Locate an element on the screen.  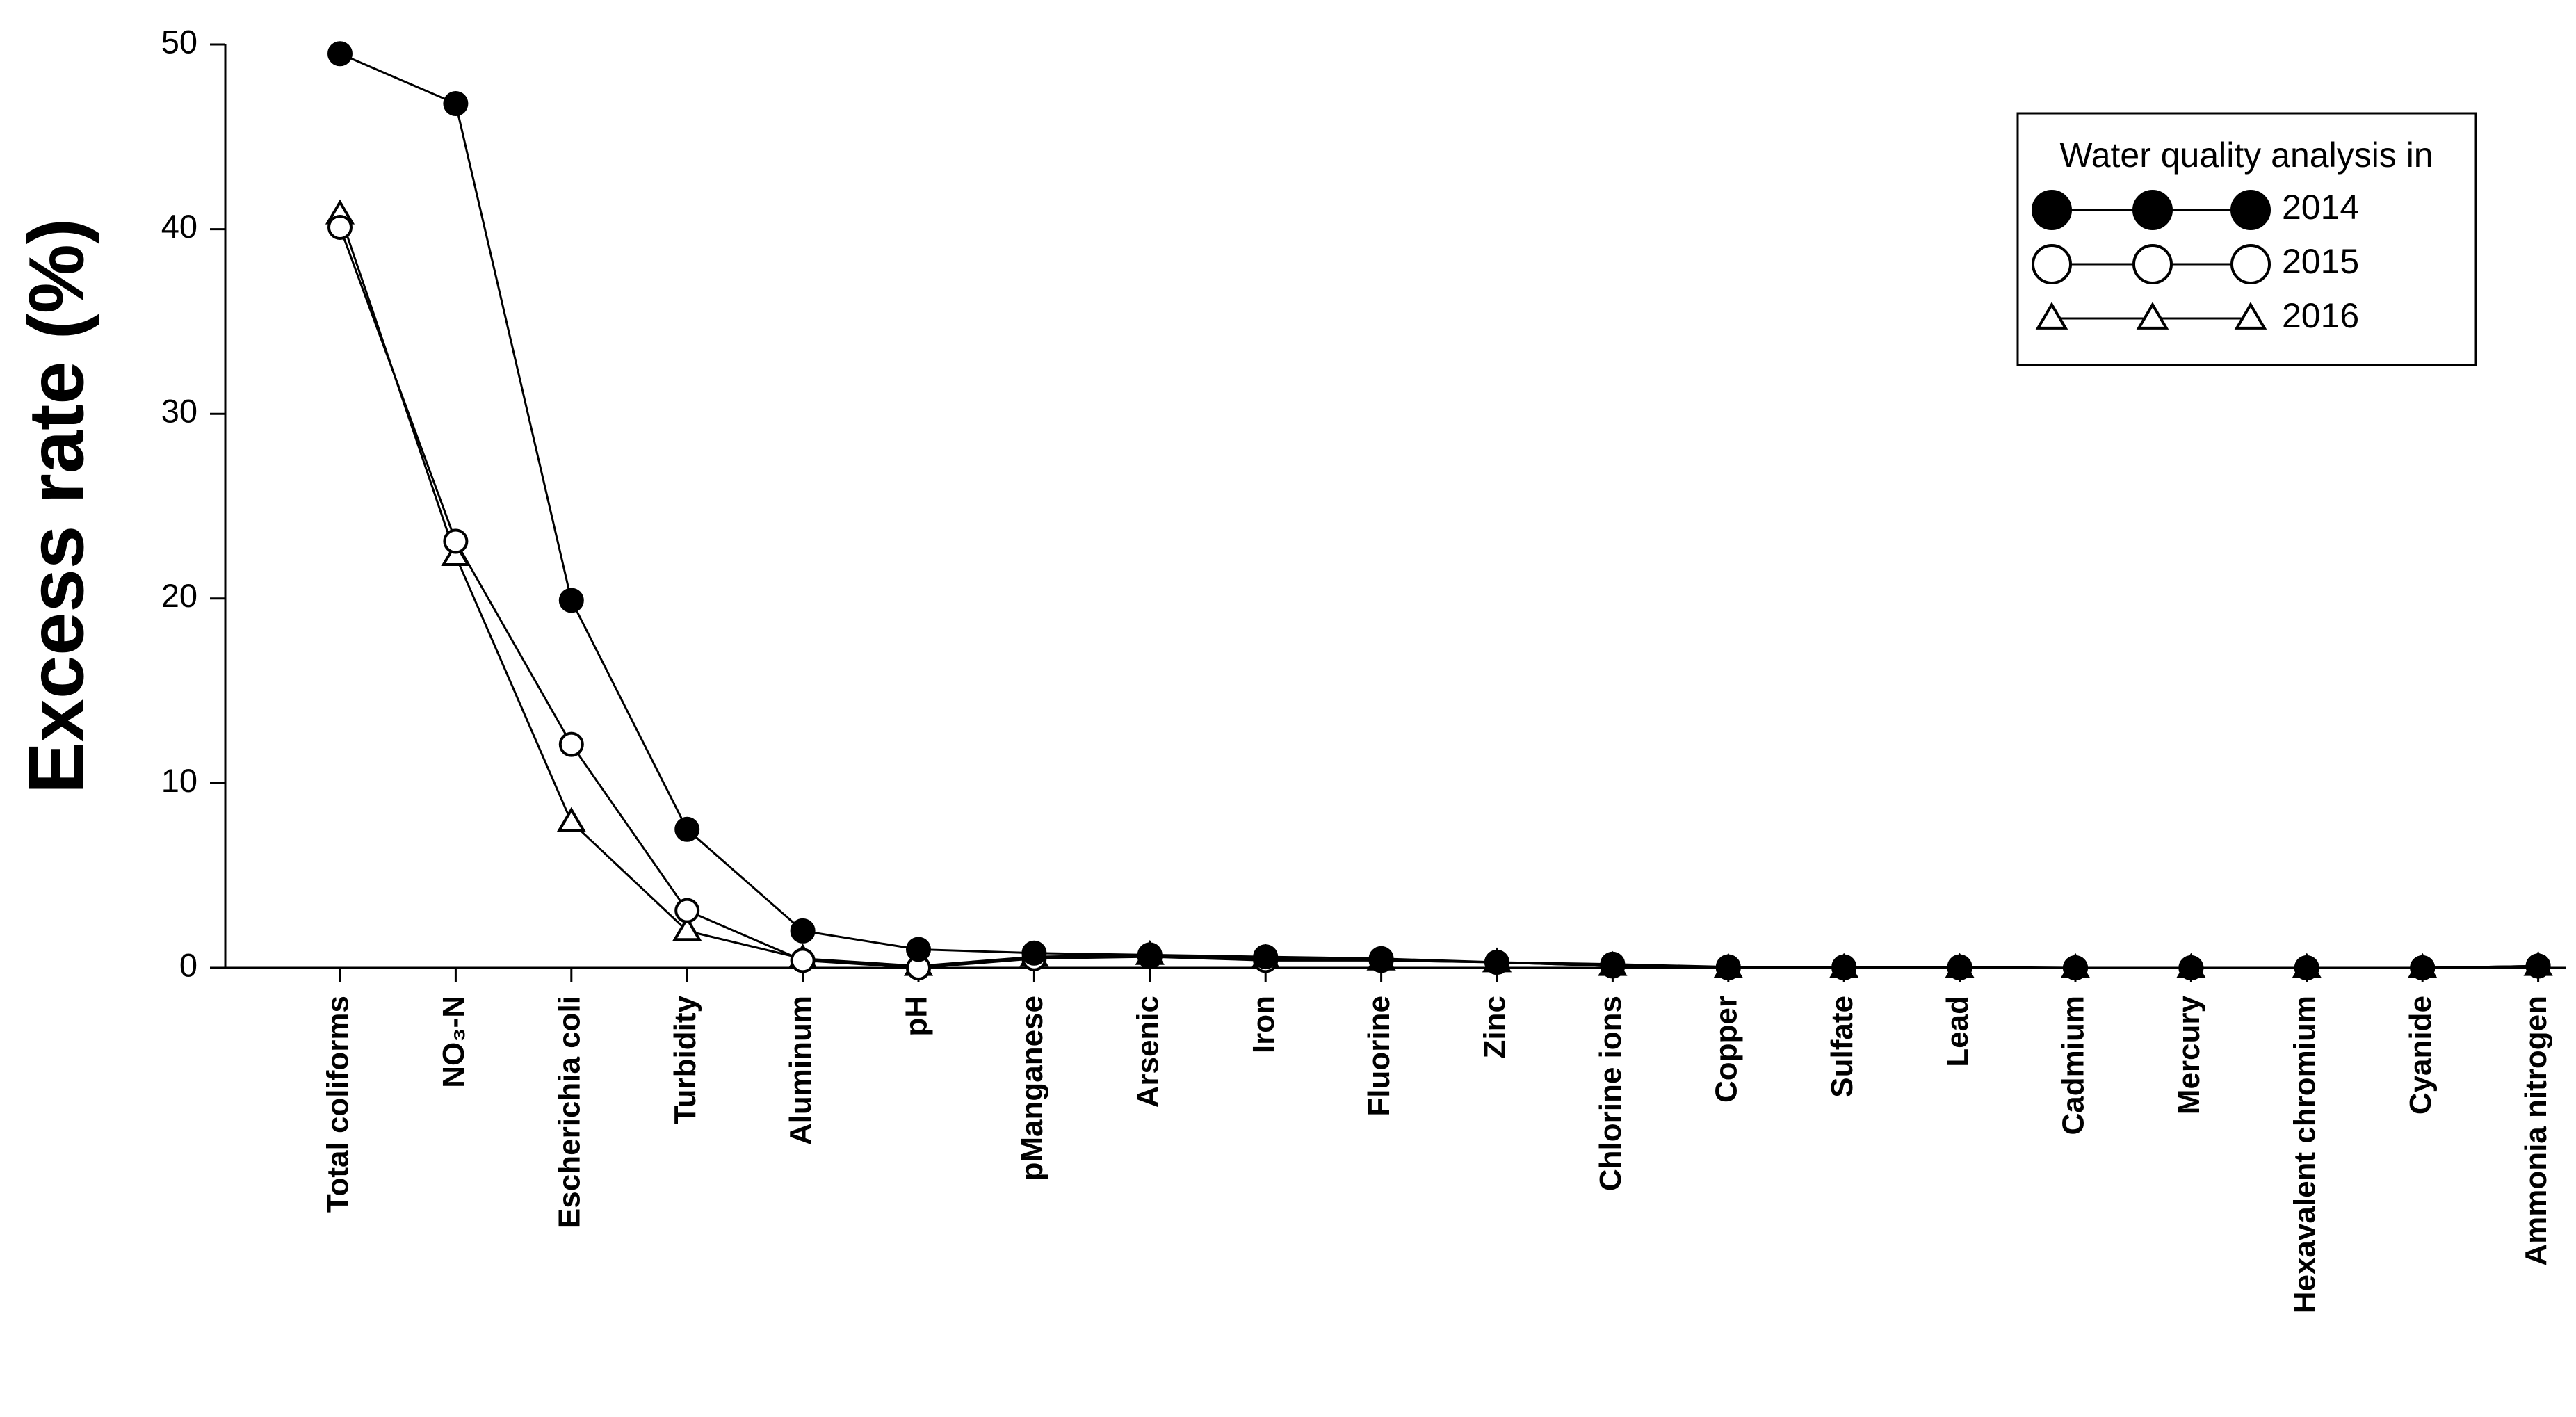
legend-label: 2014 is located at coordinates (2320, 207).